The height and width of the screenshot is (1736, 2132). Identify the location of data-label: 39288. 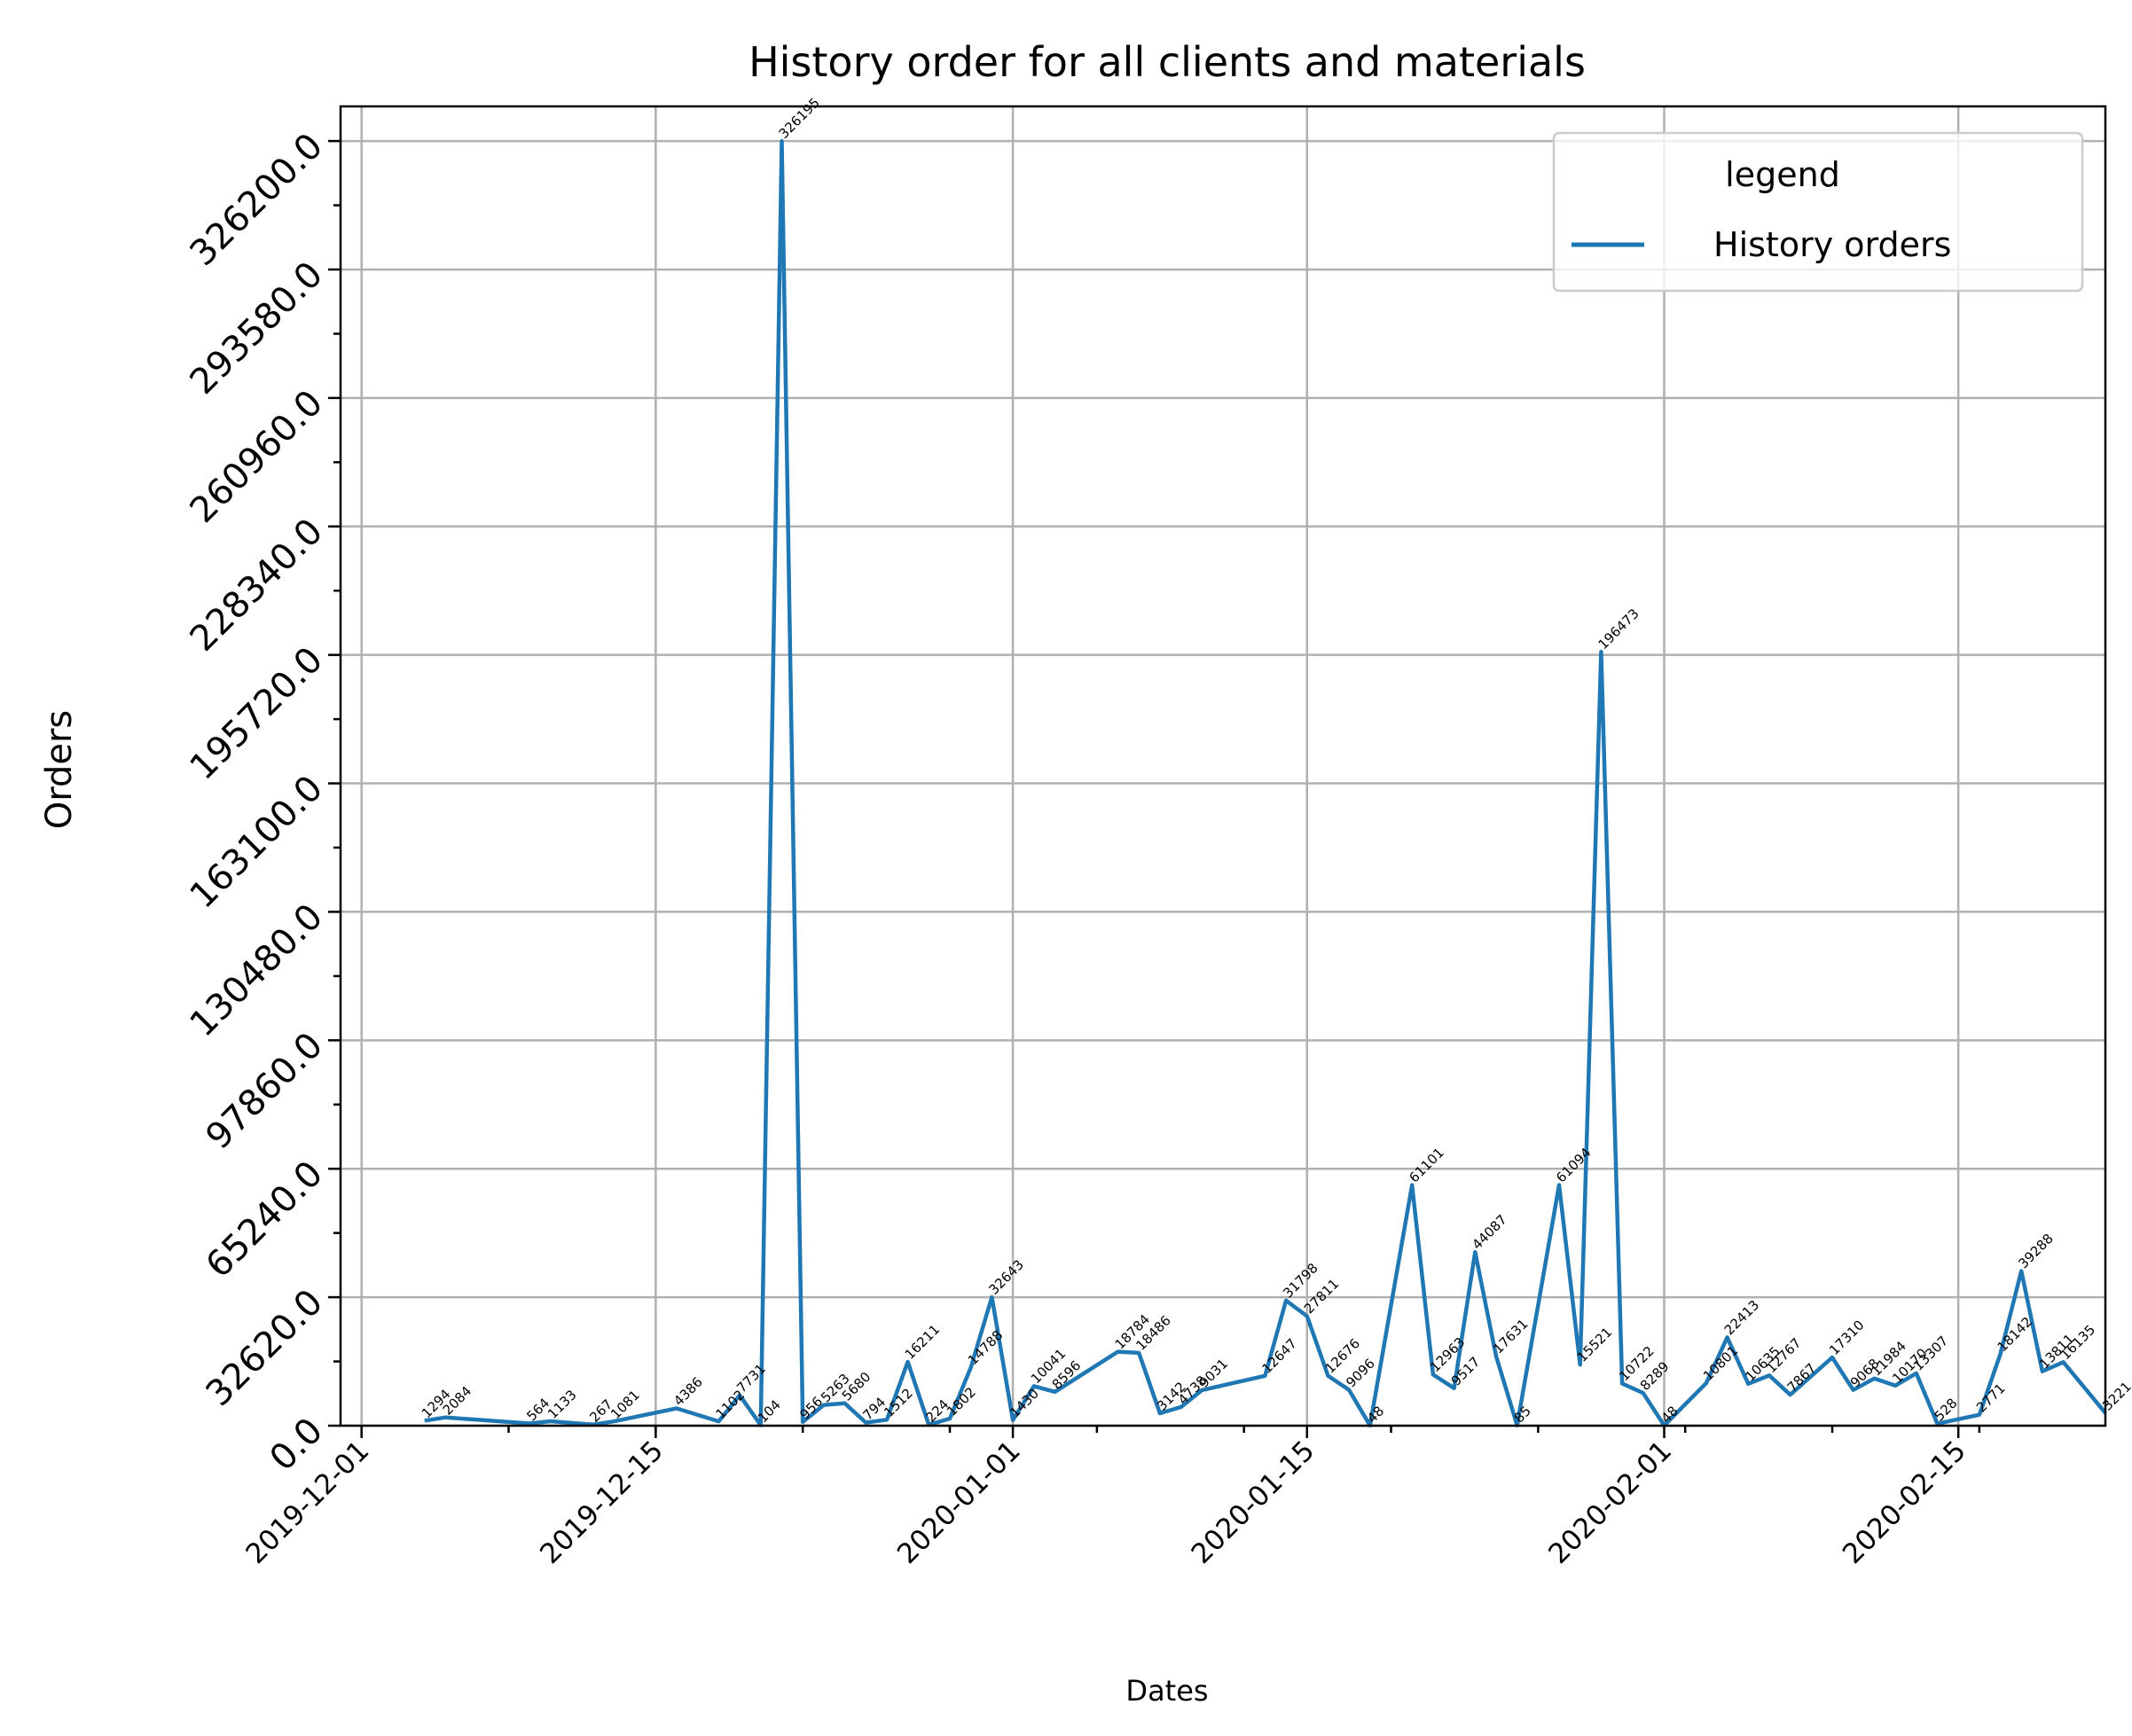
(2035, 1251).